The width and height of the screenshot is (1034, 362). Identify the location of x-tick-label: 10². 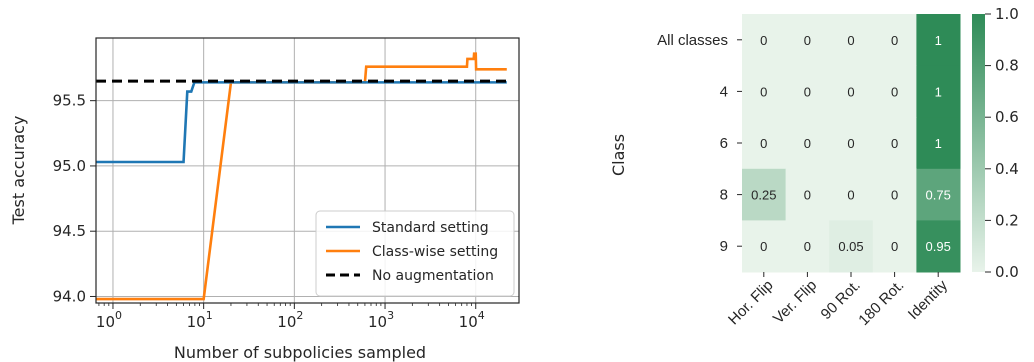
(290, 320).